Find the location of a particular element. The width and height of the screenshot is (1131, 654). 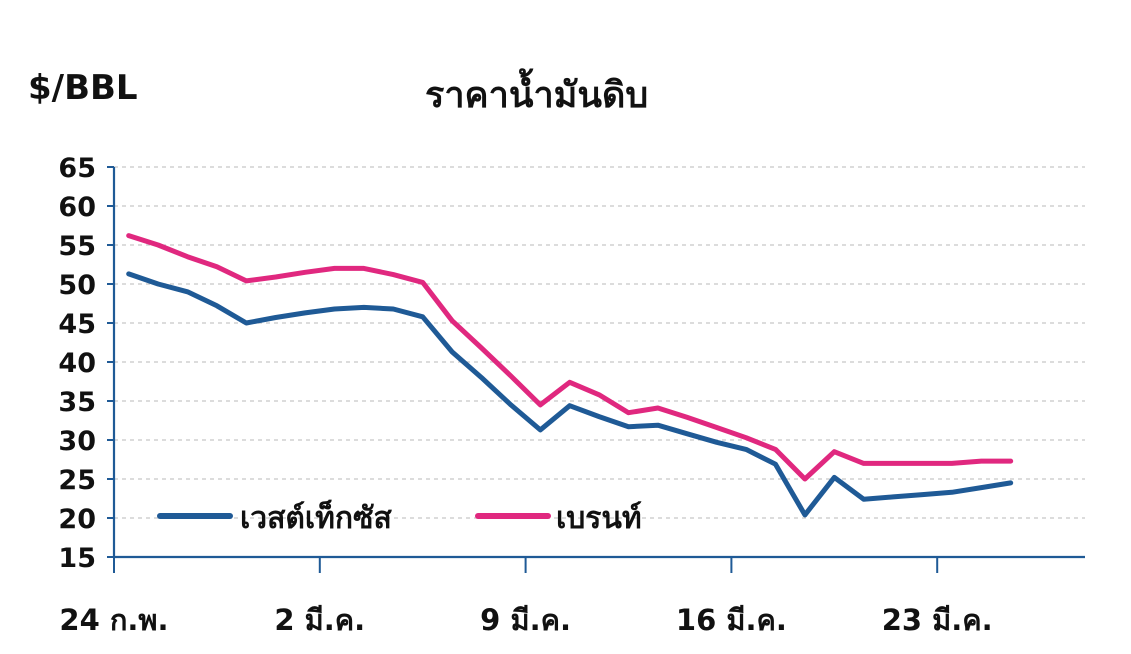

x-tick-labels: 24 ก.พ. 2 มี.ค. 9 มี.ค. 16 มี.ค. 23 มี.ค. is located at coordinates (525, 620).